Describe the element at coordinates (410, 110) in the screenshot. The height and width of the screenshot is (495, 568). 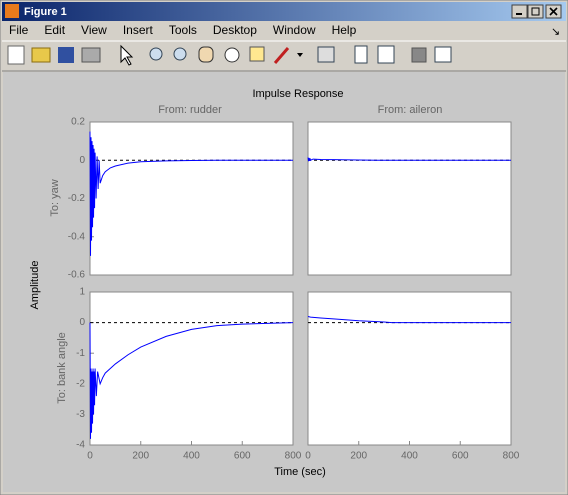
I see `column-label: From: aileron` at that location.